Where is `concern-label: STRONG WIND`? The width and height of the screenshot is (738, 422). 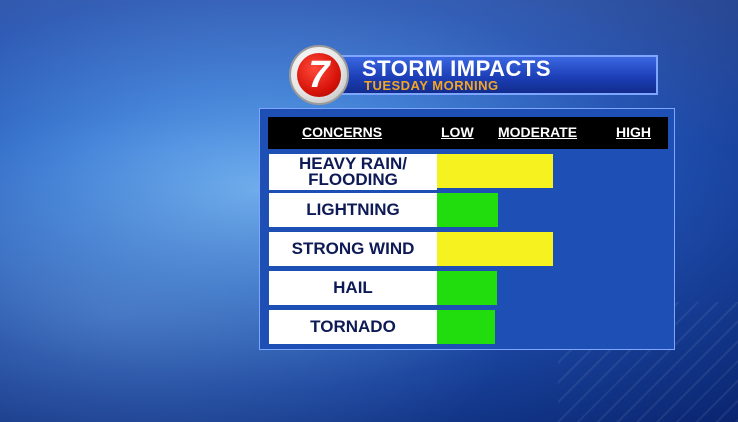 concern-label: STRONG WIND is located at coordinates (353, 248).